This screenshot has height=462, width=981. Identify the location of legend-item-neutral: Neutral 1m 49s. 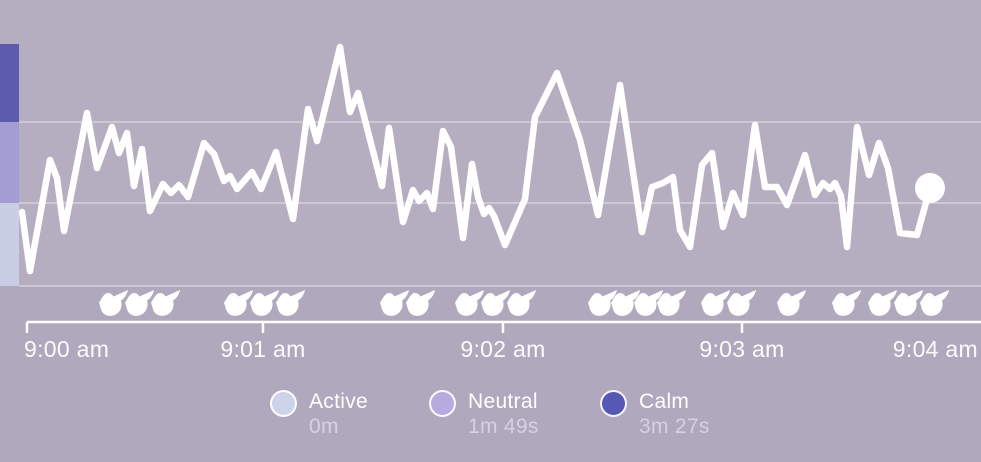
(484, 414).